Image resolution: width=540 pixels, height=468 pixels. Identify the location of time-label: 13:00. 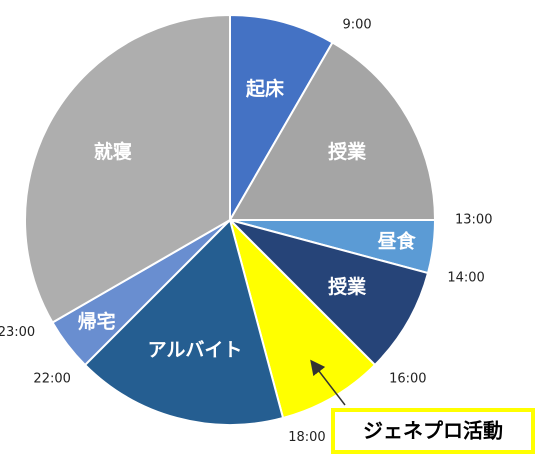
(473, 220).